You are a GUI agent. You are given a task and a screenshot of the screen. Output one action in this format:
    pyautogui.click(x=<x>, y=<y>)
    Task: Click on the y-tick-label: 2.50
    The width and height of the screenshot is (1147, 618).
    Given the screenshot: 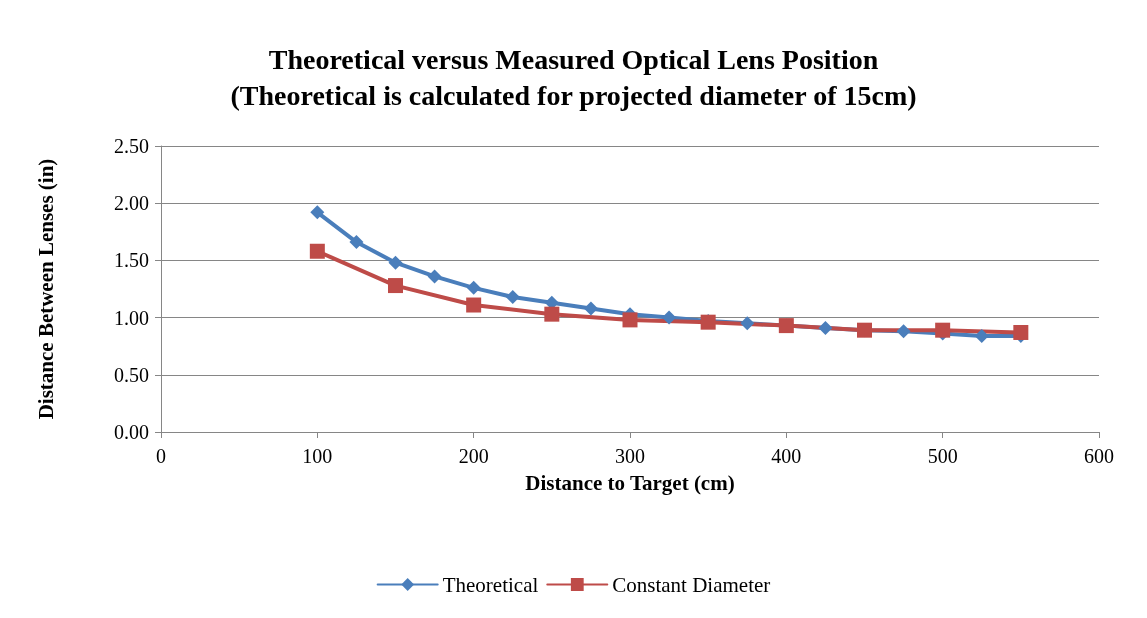 What is the action you would take?
    pyautogui.click(x=131, y=146)
    